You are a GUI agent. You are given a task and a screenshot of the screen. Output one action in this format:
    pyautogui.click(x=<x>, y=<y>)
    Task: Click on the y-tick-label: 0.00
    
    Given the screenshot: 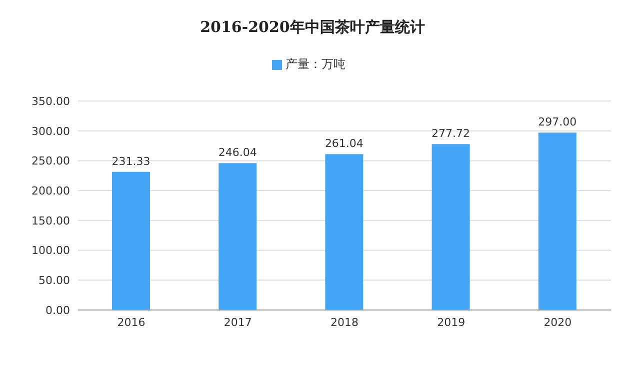 What is the action you would take?
    pyautogui.click(x=58, y=310)
    